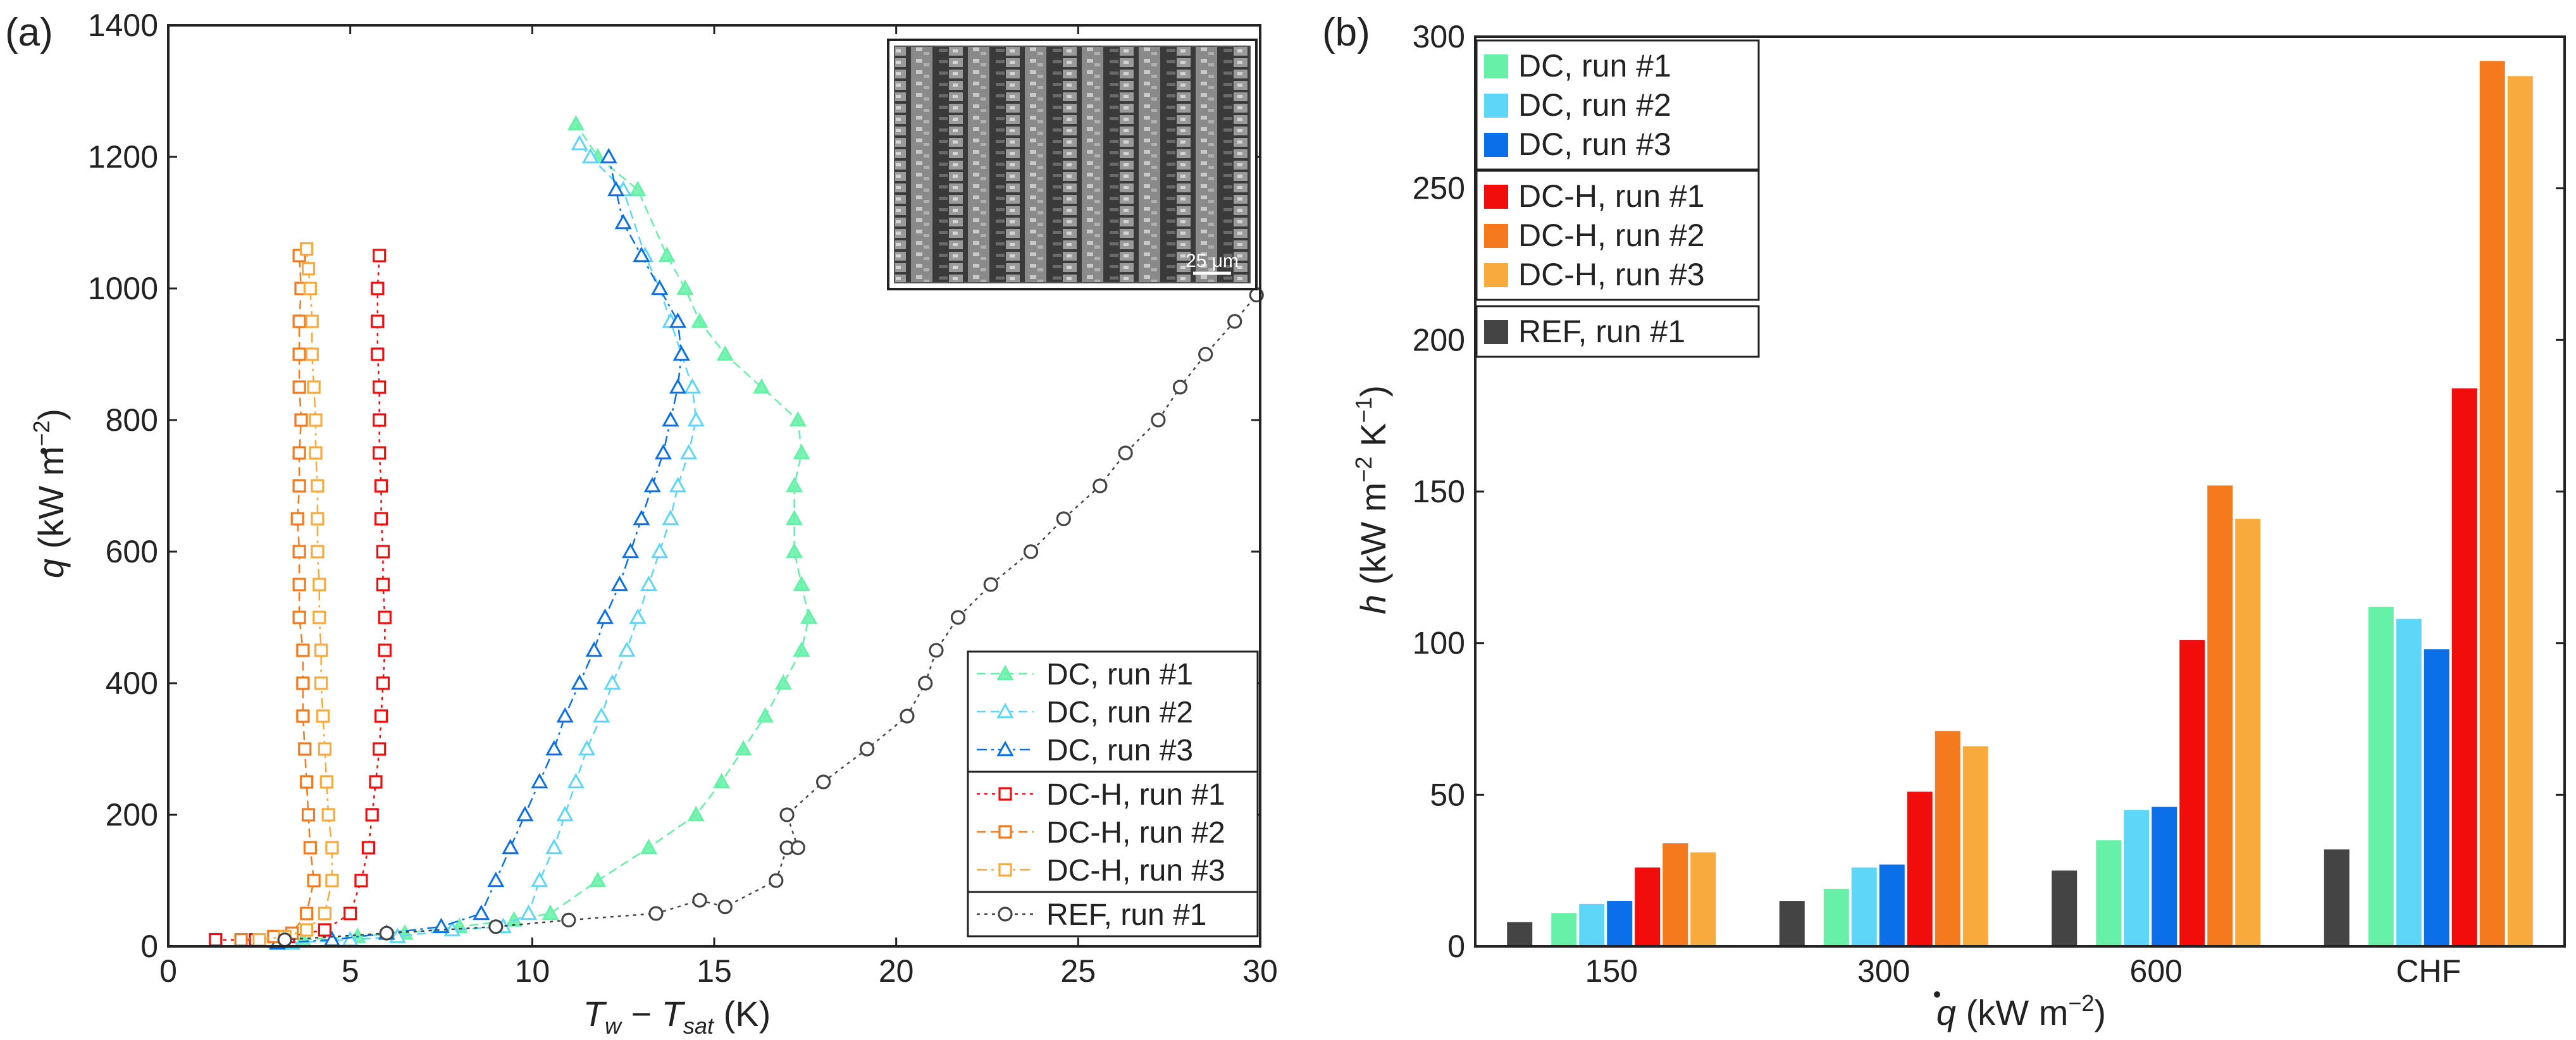  What do you see at coordinates (1136, 833) in the screenshot?
I see `legend-label: DC-H, run #2` at bounding box center [1136, 833].